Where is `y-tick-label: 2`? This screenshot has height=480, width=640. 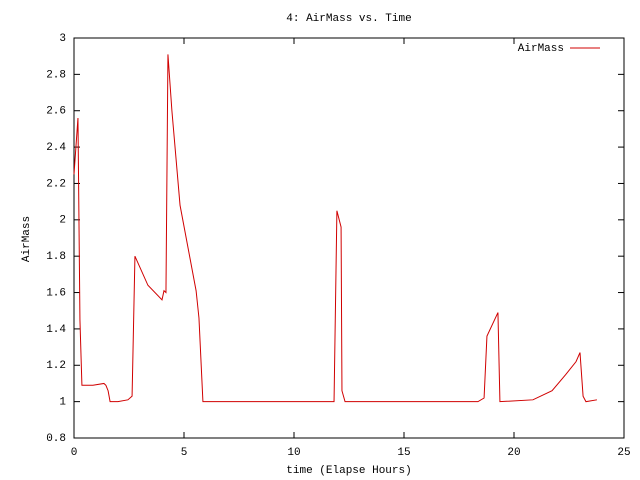
y-tick-label: 2 is located at coordinates (62, 221).